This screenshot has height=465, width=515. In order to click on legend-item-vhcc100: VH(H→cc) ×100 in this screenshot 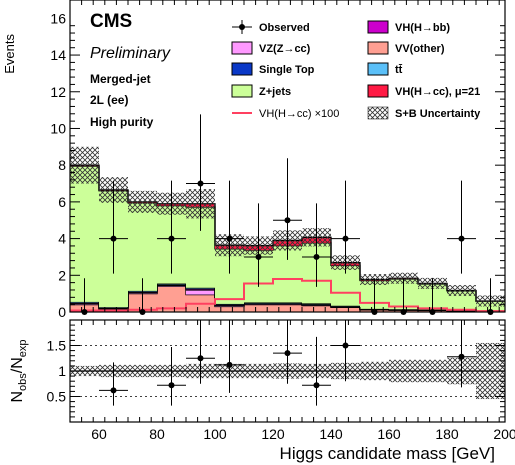, I will do `click(285, 114)`.